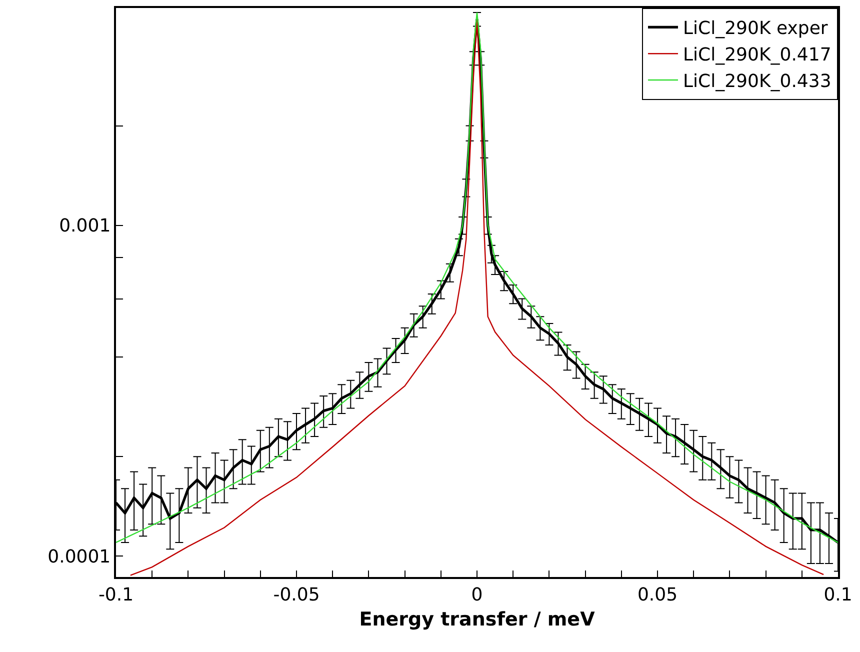 The width and height of the screenshot is (860, 652). Describe the element at coordinates (757, 55) in the screenshot. I see `legend-label: LiCl_290K_0.417` at that location.